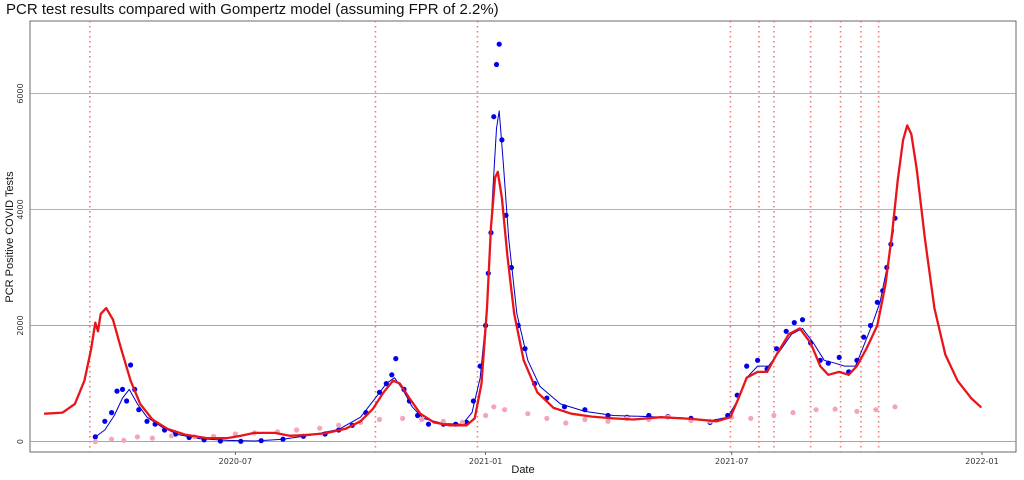  What do you see at coordinates (522, 470) in the screenshot?
I see `x-axis-label: Date` at bounding box center [522, 470].